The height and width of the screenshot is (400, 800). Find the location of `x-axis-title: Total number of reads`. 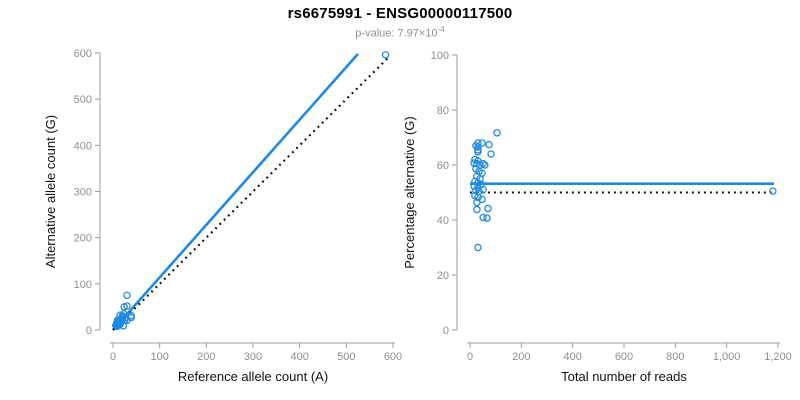

x-axis-title: Total number of reads is located at coordinates (624, 376).